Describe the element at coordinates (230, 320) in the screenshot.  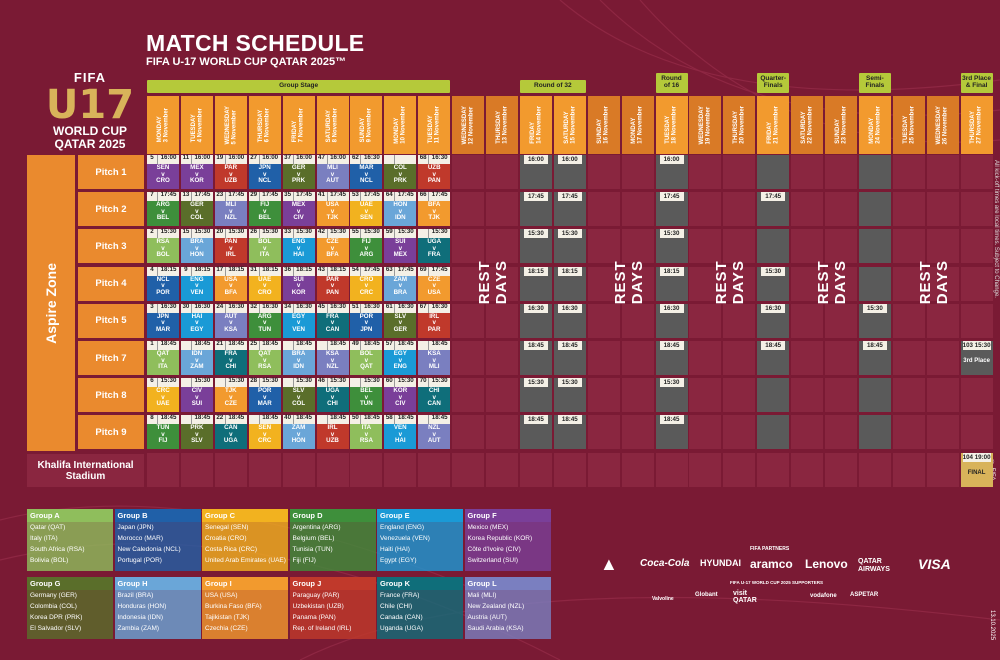
I see `match-cell: 24 16:30 AUT v KSA` at that location.